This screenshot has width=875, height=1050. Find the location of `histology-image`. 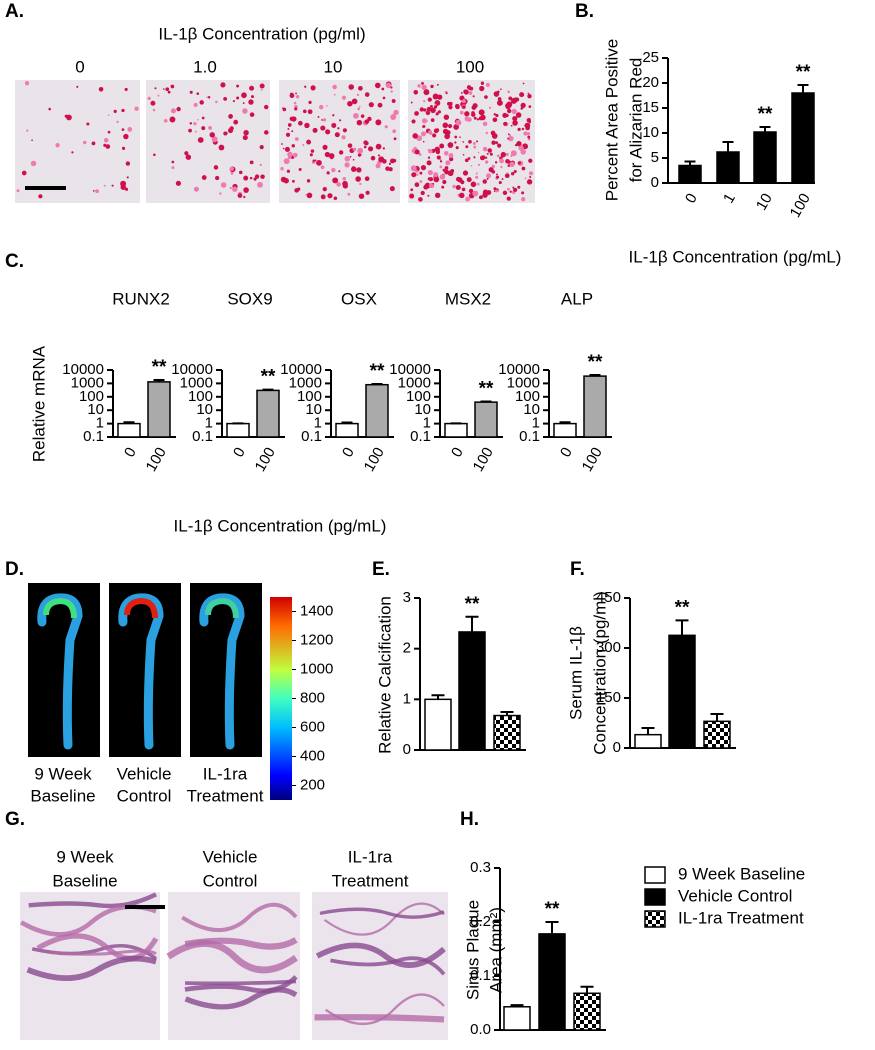

histology-image is located at coordinates (90, 966).